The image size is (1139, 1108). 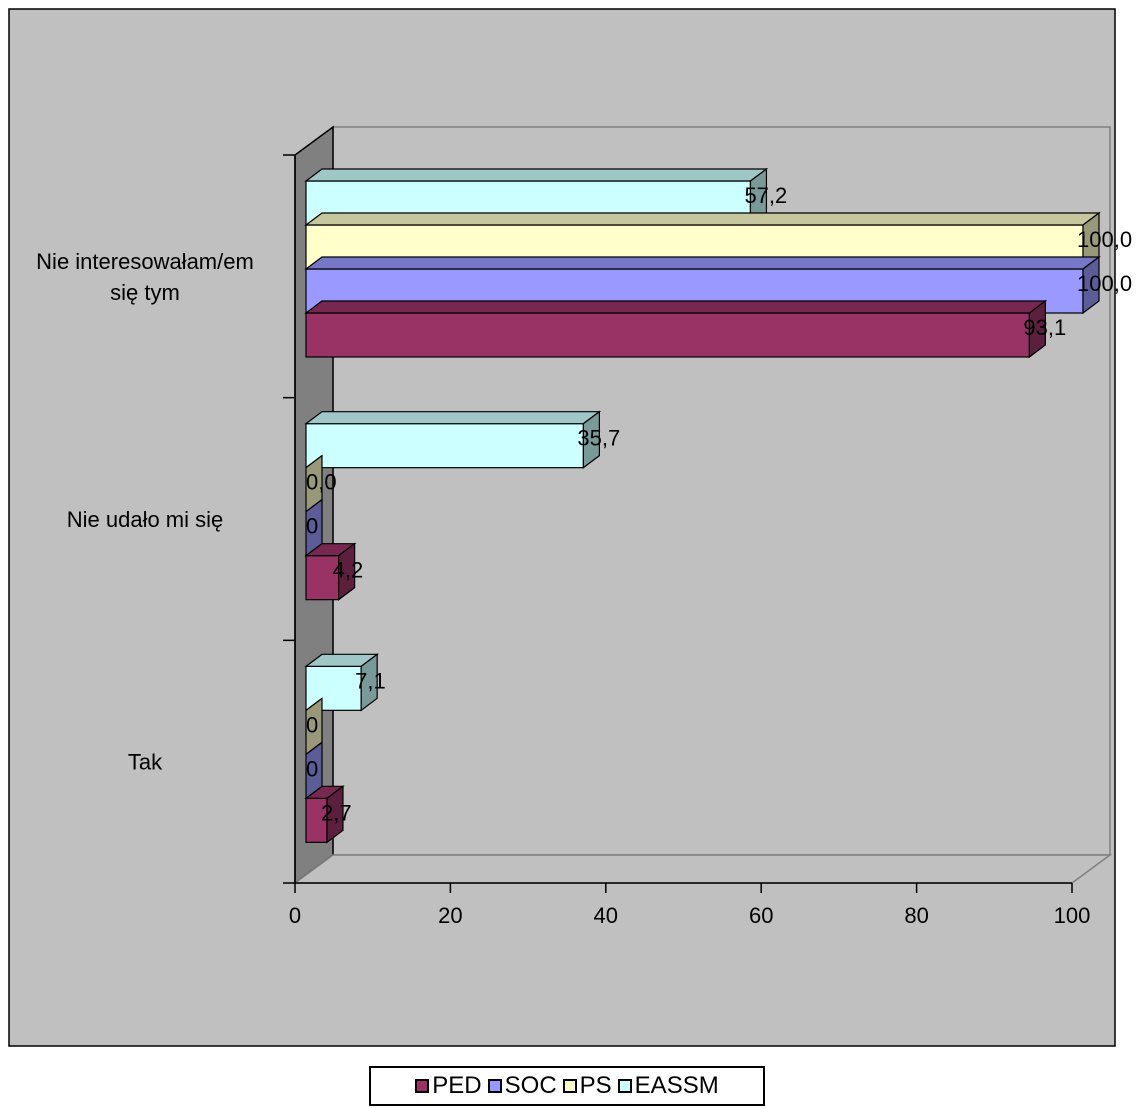 I want to click on legend-label: PED, so click(x=457, y=1085).